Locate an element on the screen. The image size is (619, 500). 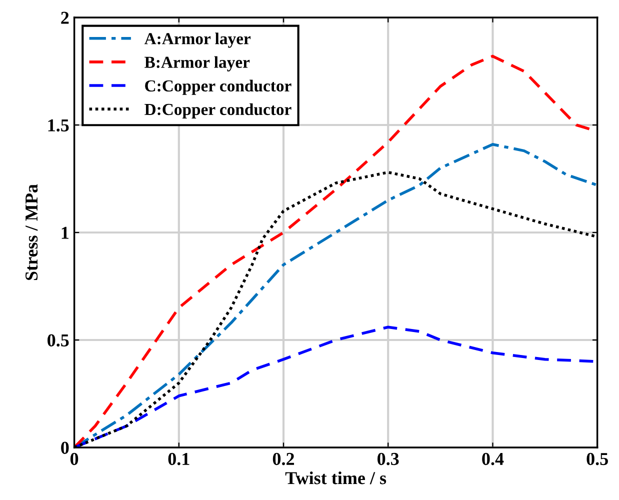
x-axis-title: Twist time / s is located at coordinates (335, 478).